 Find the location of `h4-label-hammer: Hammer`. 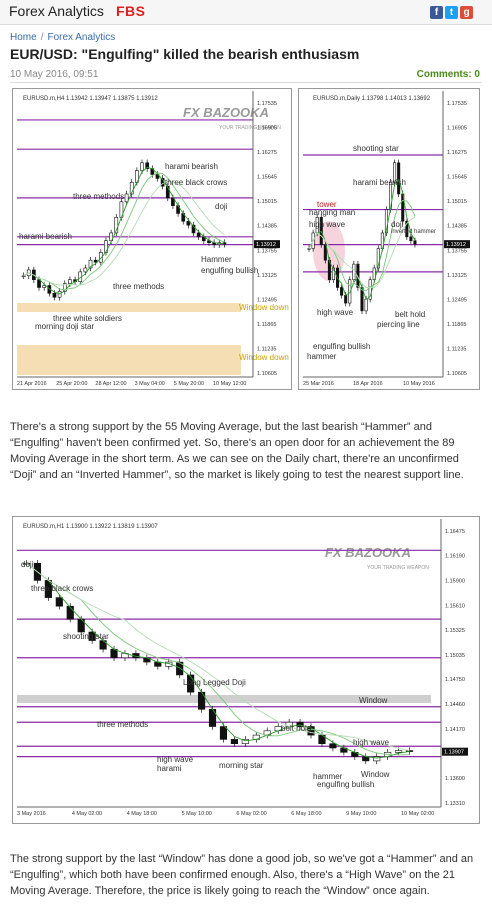

h4-label-hammer: Hammer is located at coordinates (216, 259).